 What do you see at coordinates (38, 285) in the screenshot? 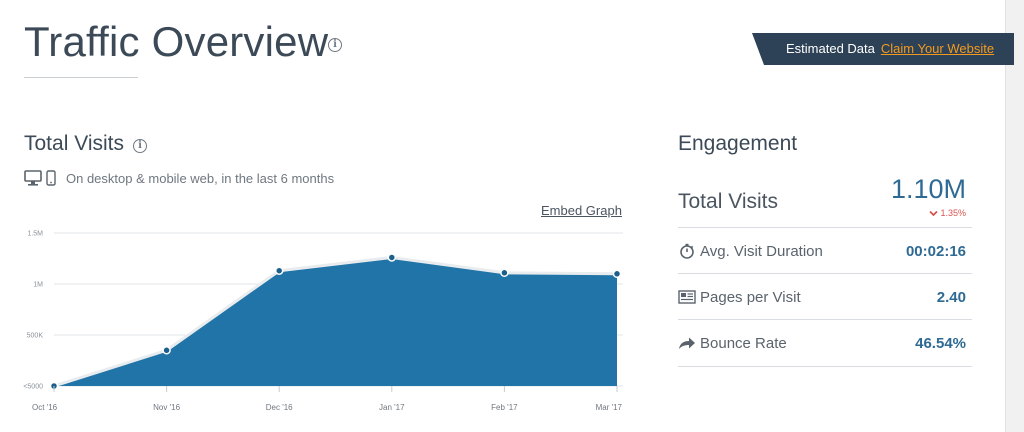
I see `y-tick-label: 1M` at bounding box center [38, 285].